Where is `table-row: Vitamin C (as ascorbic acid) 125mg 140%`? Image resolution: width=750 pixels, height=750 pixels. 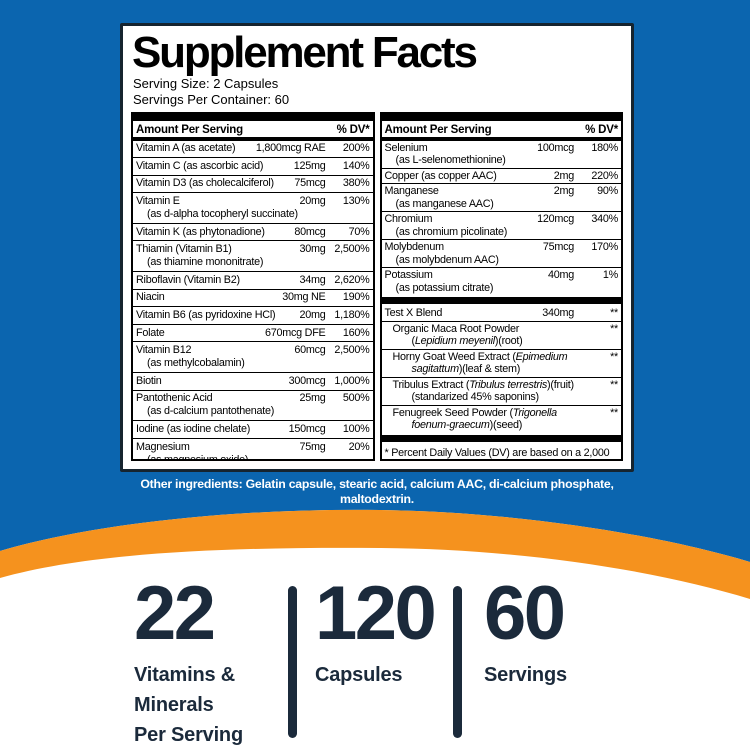 table-row: Vitamin C (as ascorbic acid) 125mg 140% is located at coordinates (253, 166).